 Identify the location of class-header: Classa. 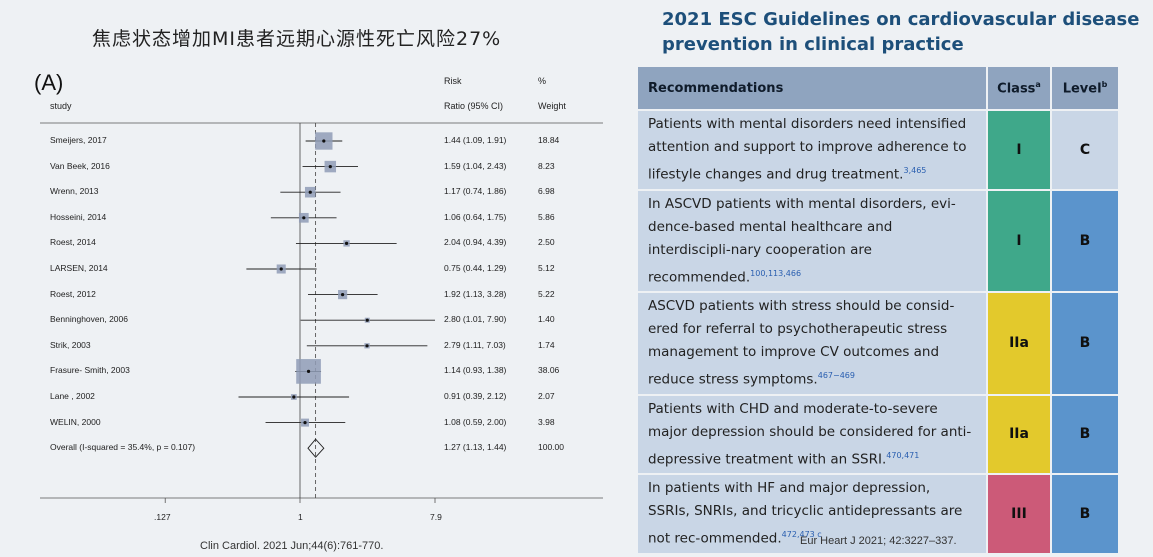
(1019, 88).